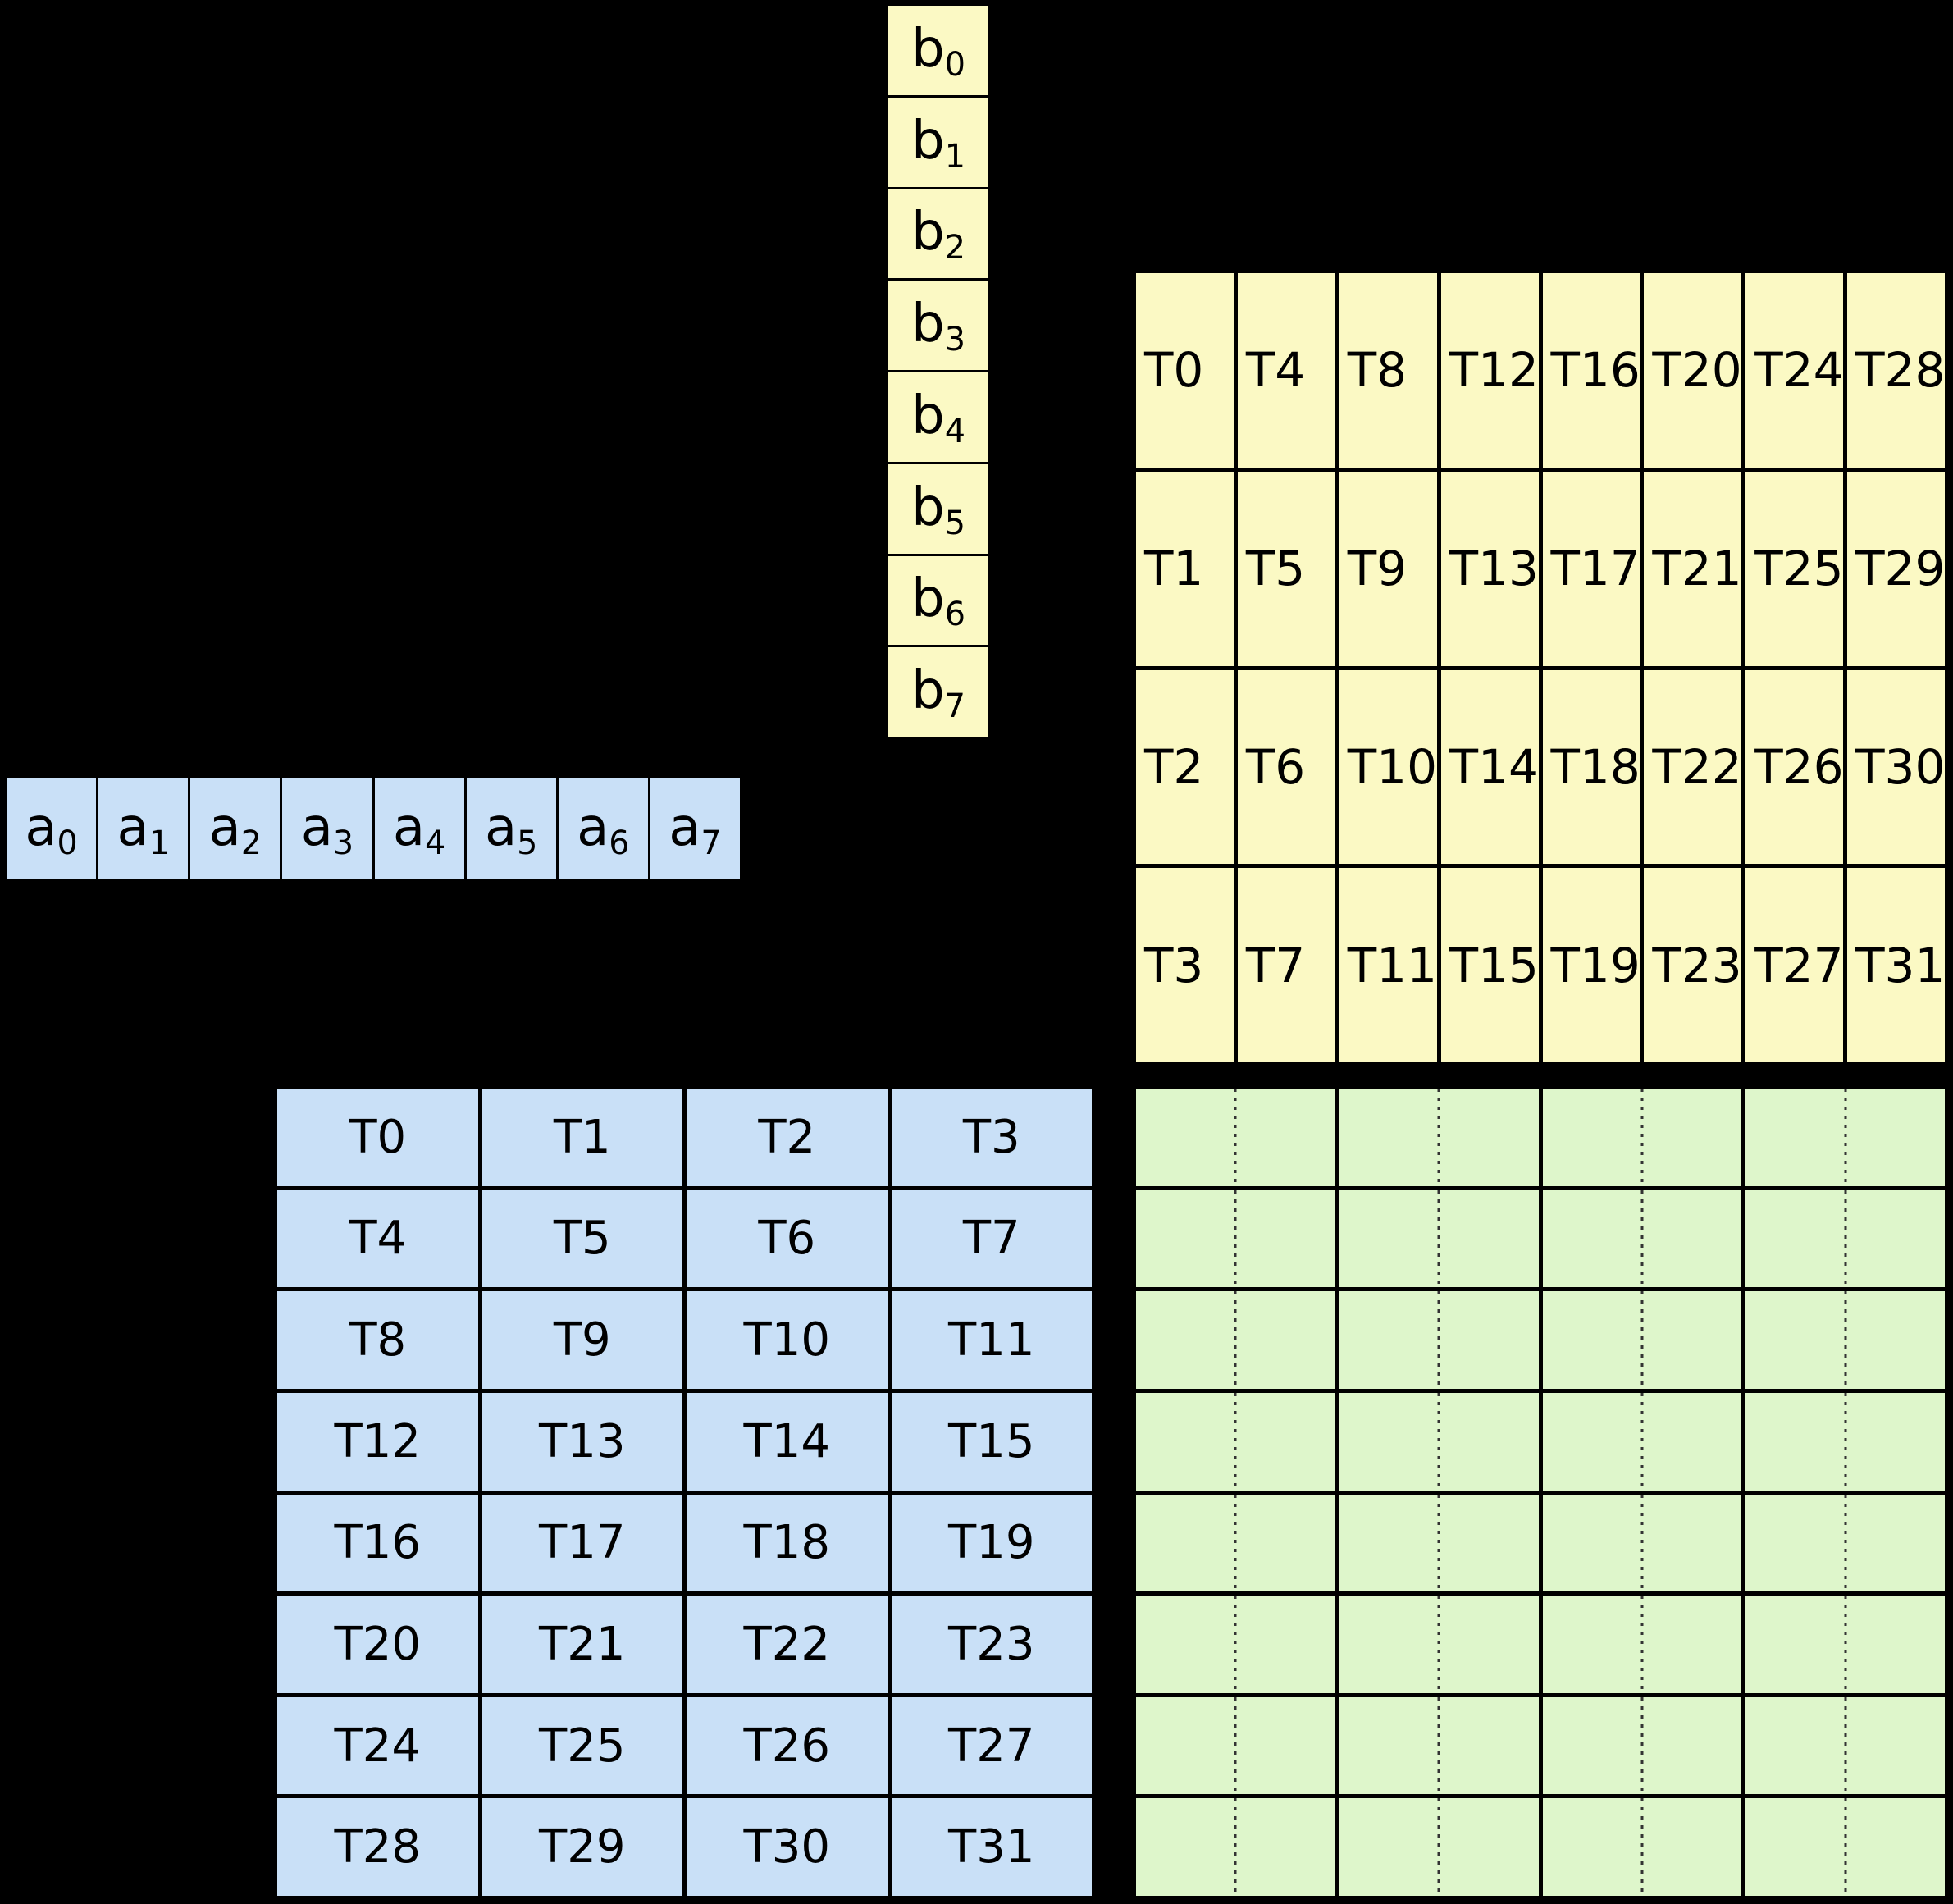 The width and height of the screenshot is (1953, 1904). I want to click on vector-b-label: b1, so click(938, 143).